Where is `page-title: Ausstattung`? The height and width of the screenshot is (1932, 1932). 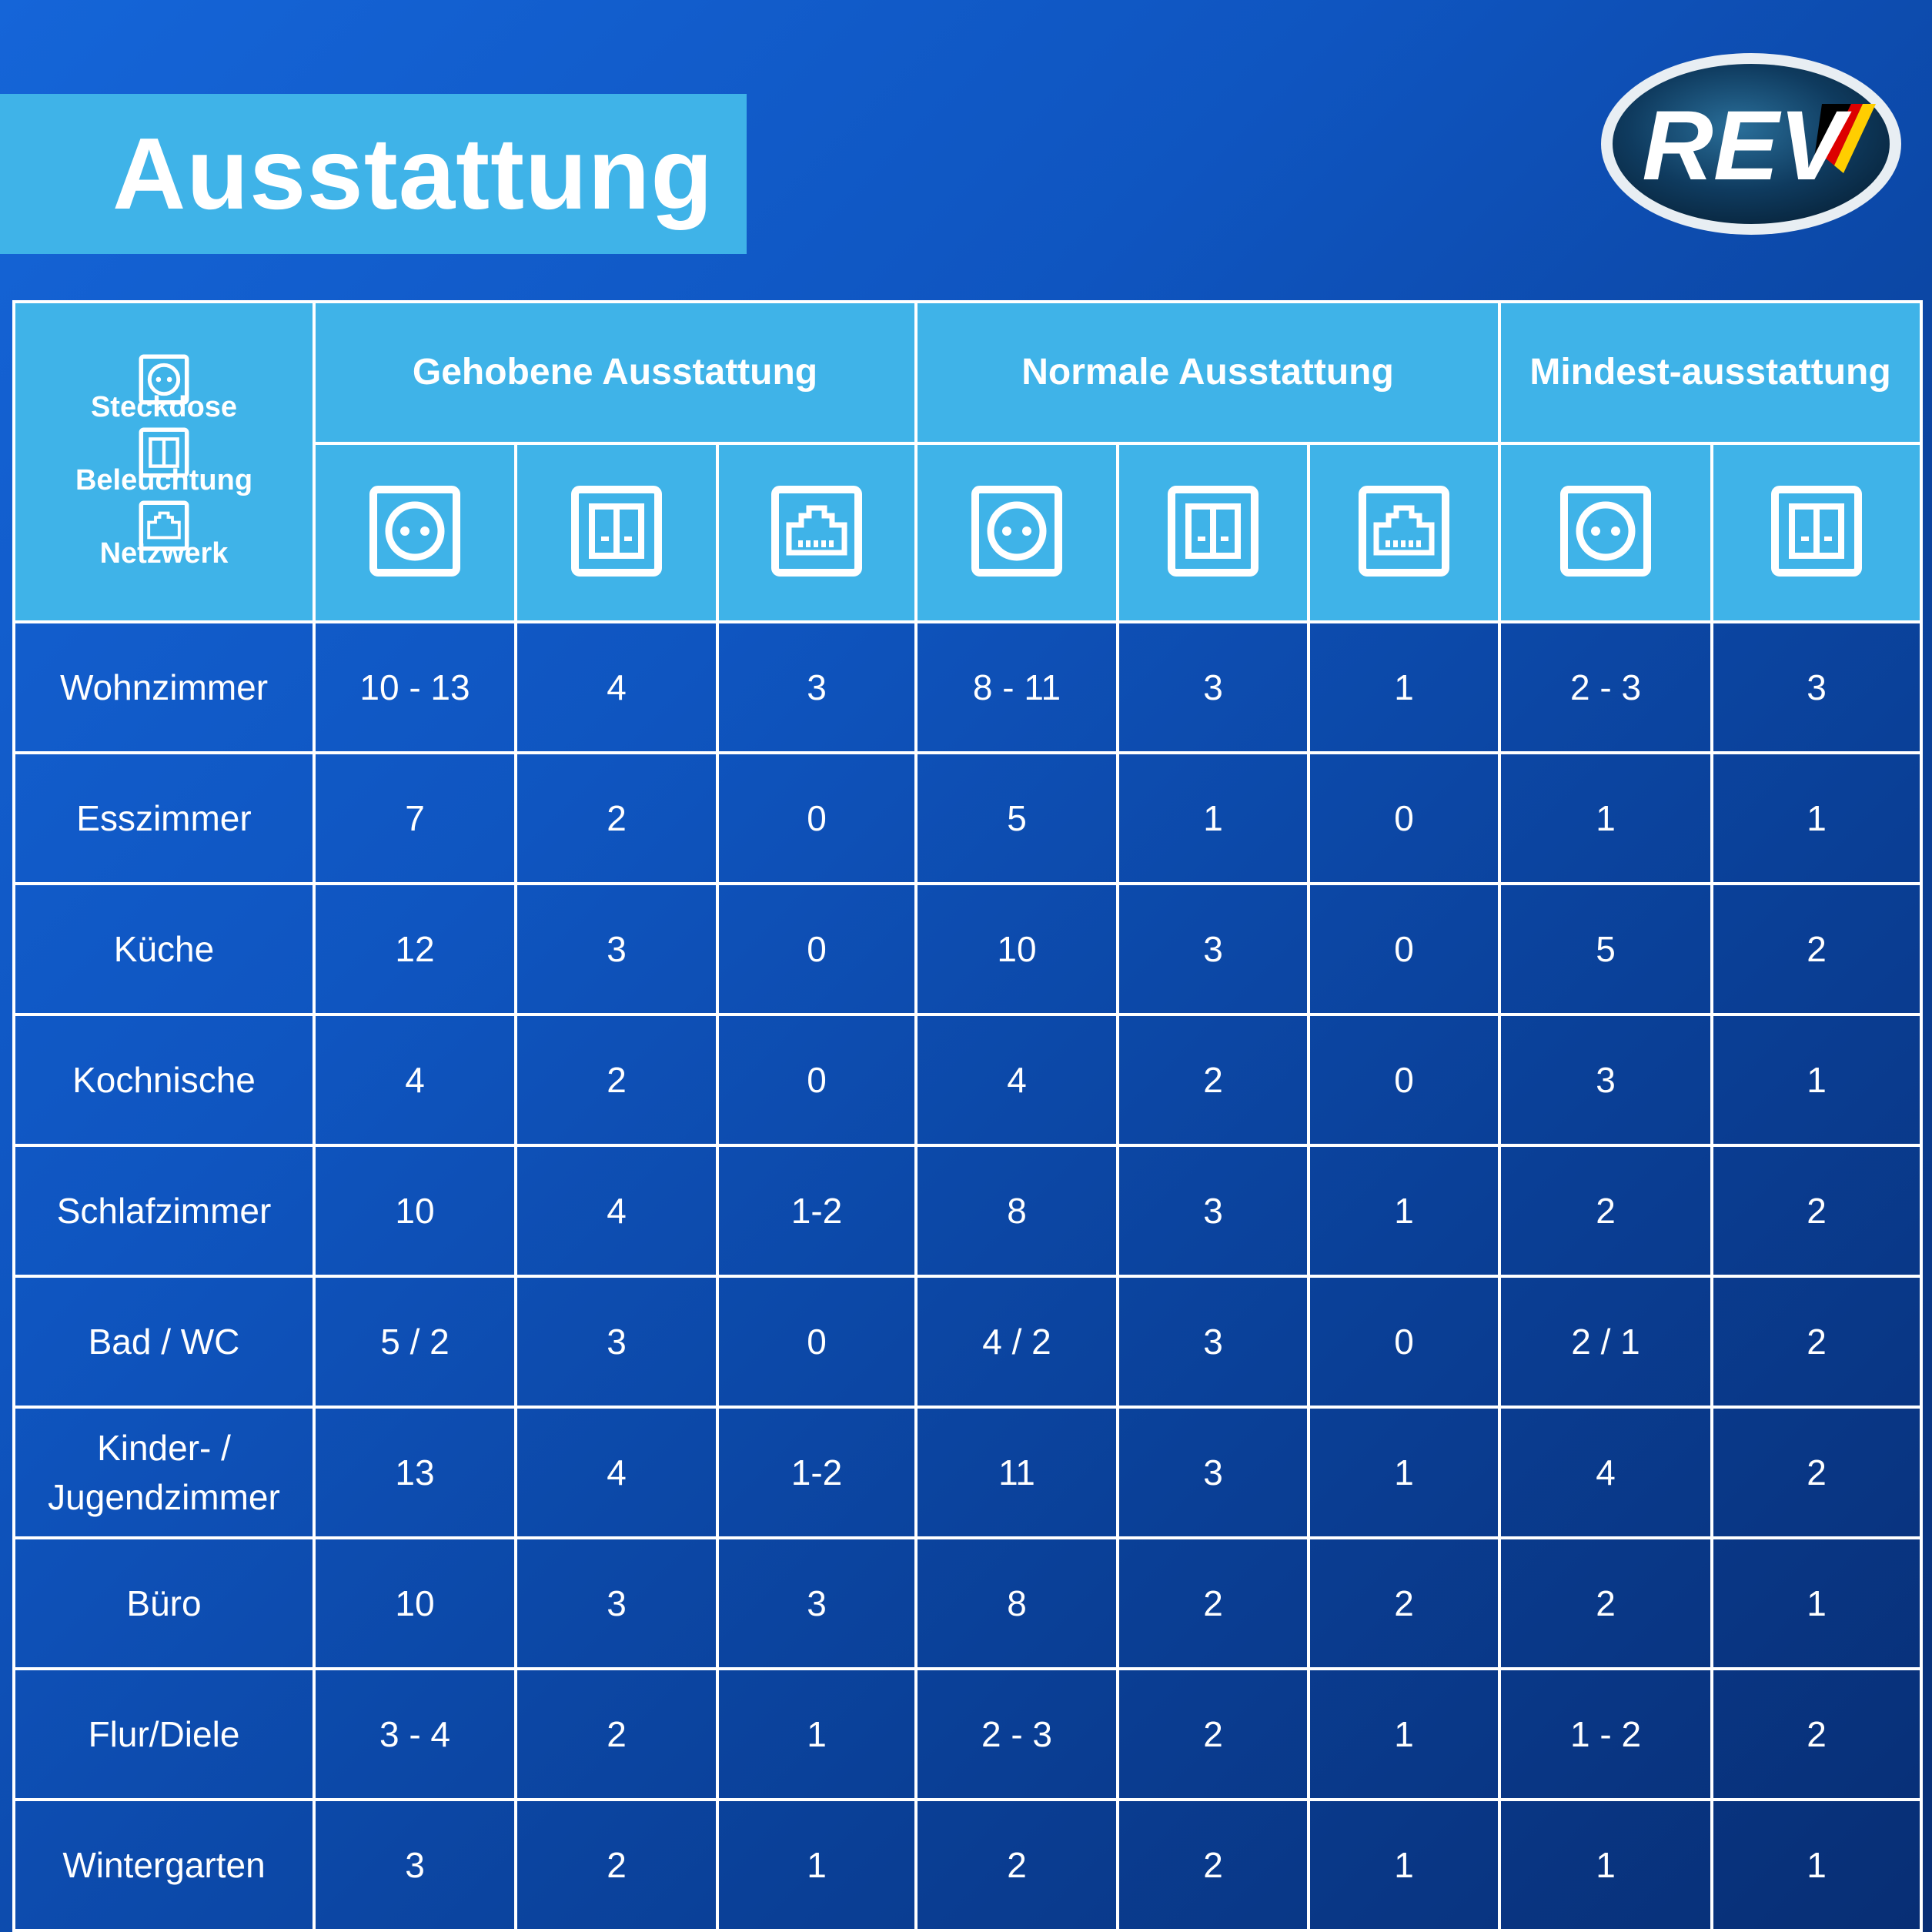 page-title: Ausstattung is located at coordinates (413, 173).